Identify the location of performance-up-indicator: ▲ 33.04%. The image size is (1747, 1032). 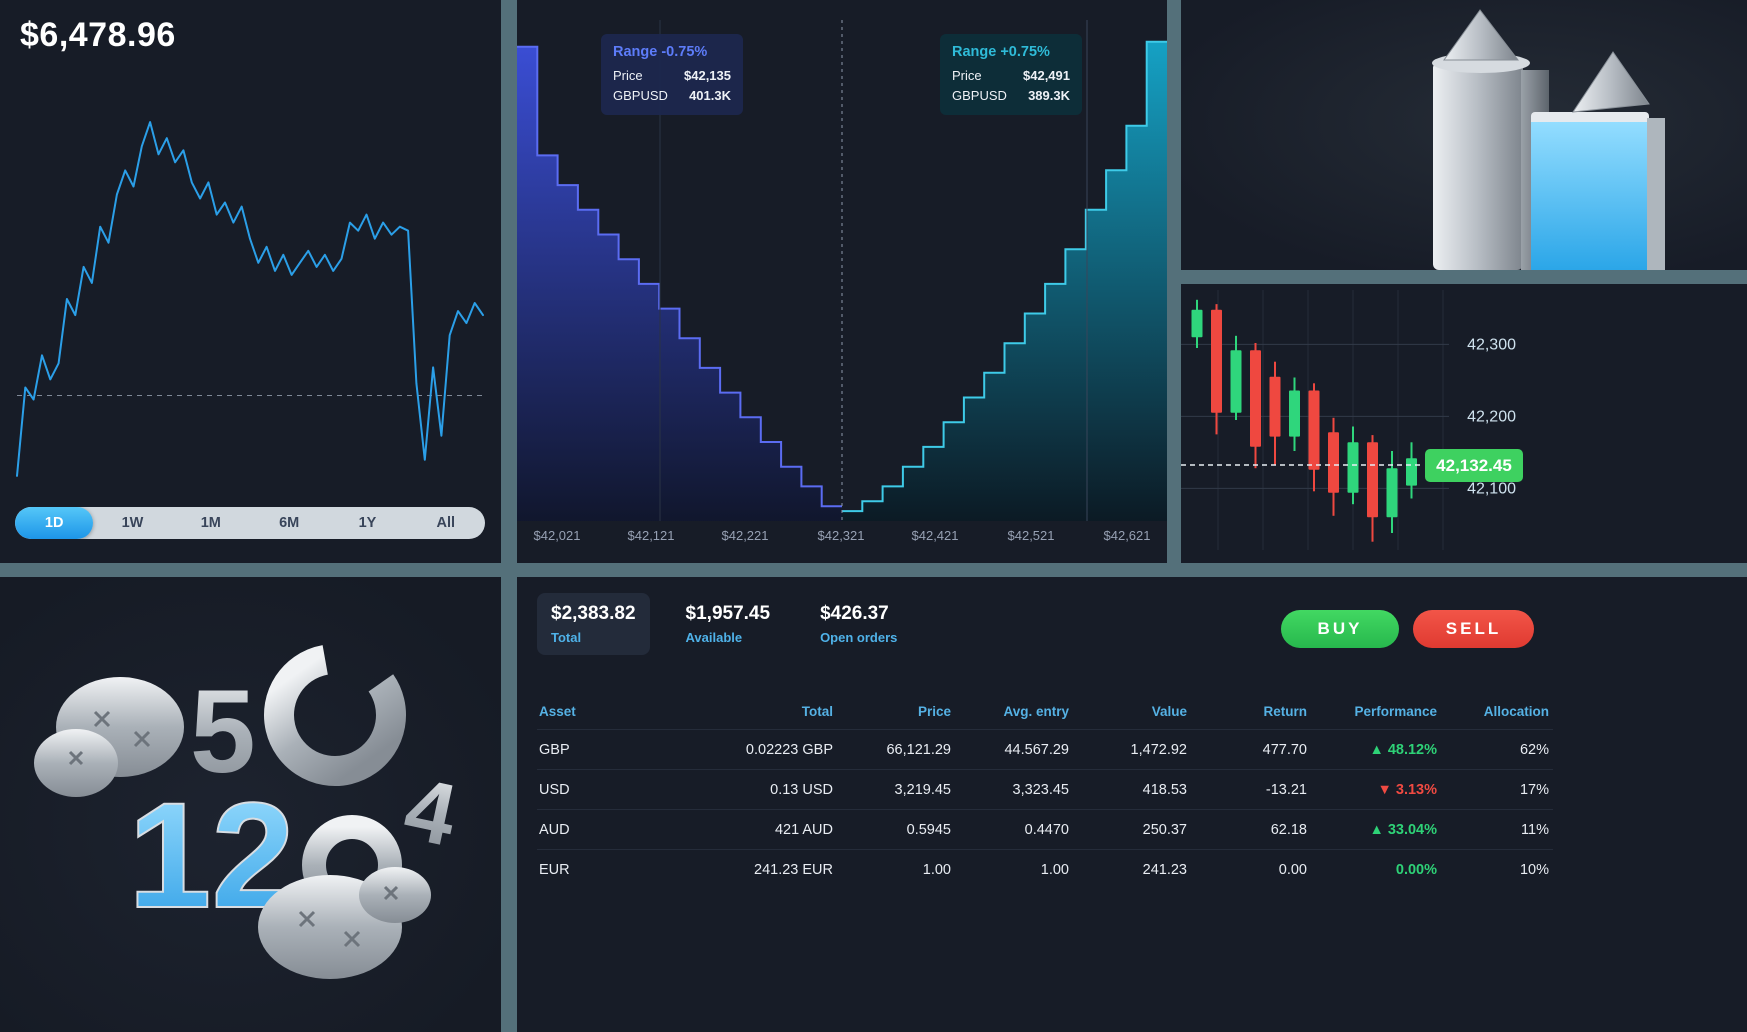
(1403, 829).